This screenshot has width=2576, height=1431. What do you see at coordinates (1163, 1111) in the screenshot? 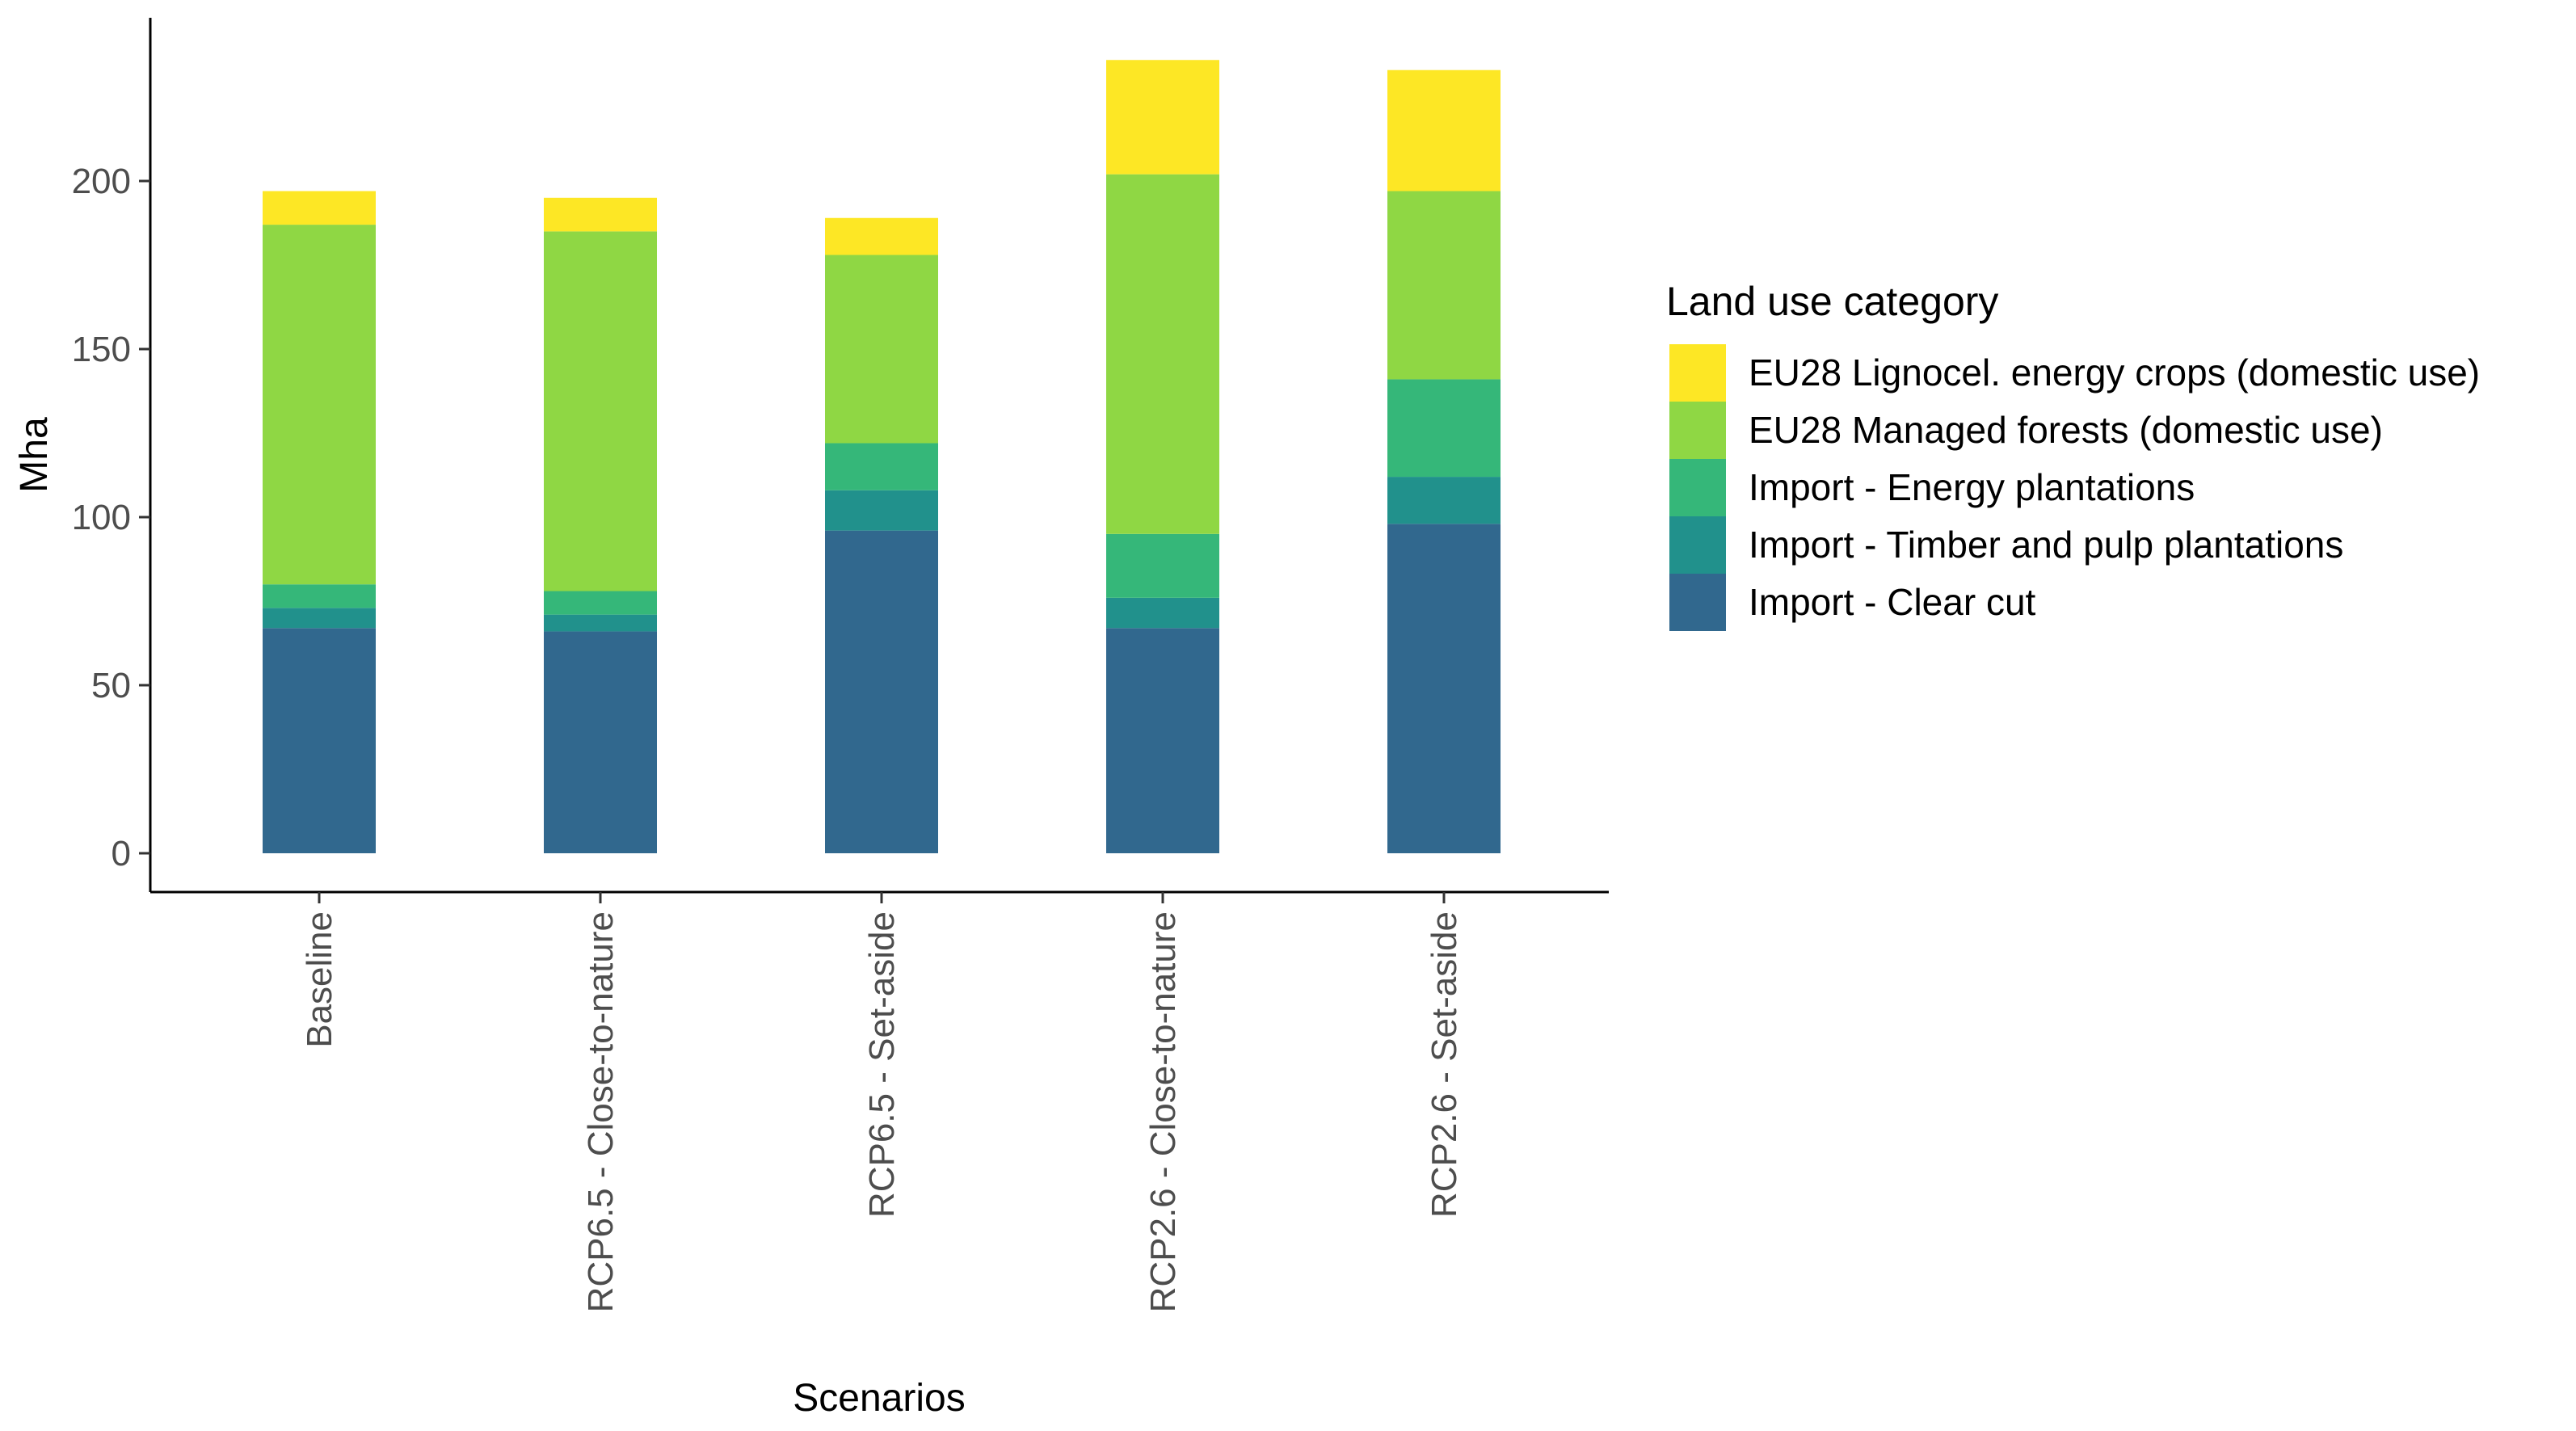
I see `x-tick-label: RCP2.6 - Close-to-nature` at bounding box center [1163, 1111].